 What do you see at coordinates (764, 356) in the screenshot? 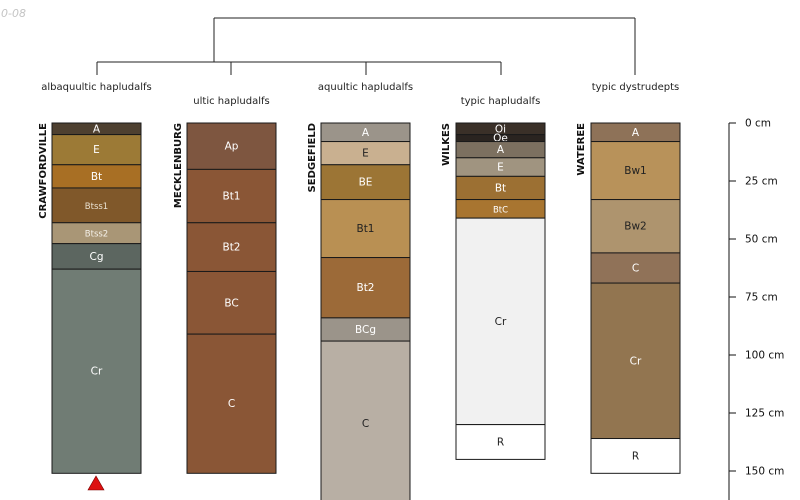
I see `axis-tick-label: 100 cm` at bounding box center [764, 356].